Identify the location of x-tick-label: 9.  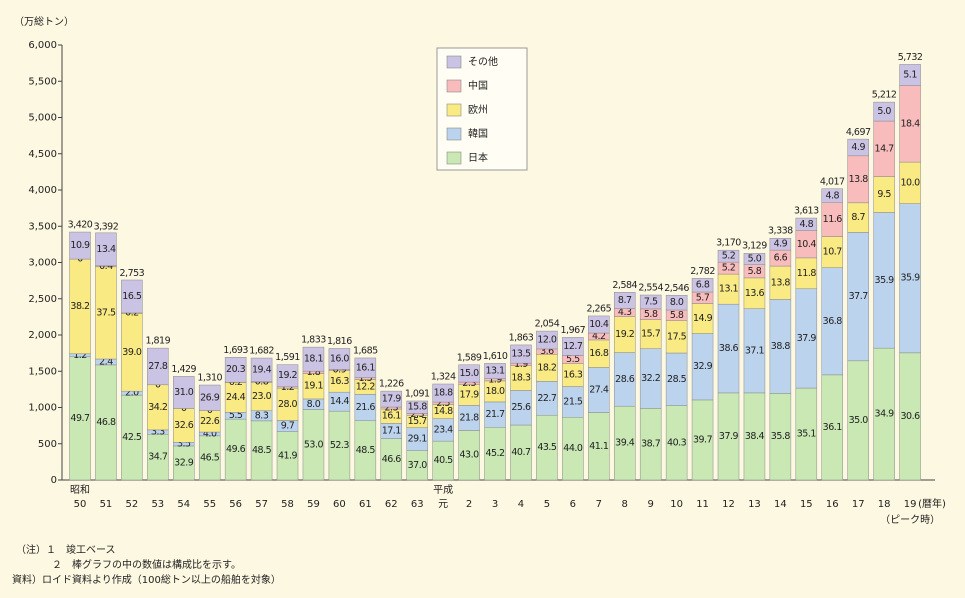
(650, 504).